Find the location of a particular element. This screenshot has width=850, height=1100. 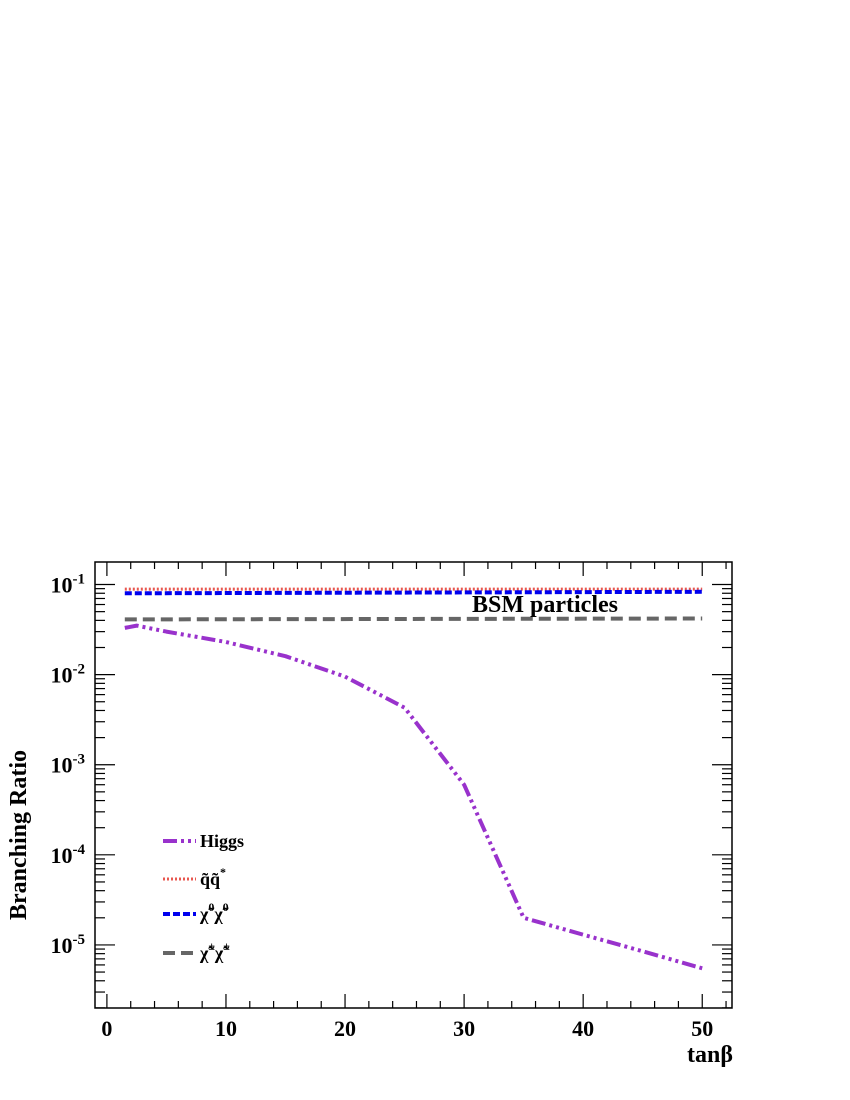

legend-label-main: Higgs is located at coordinates (222, 841).